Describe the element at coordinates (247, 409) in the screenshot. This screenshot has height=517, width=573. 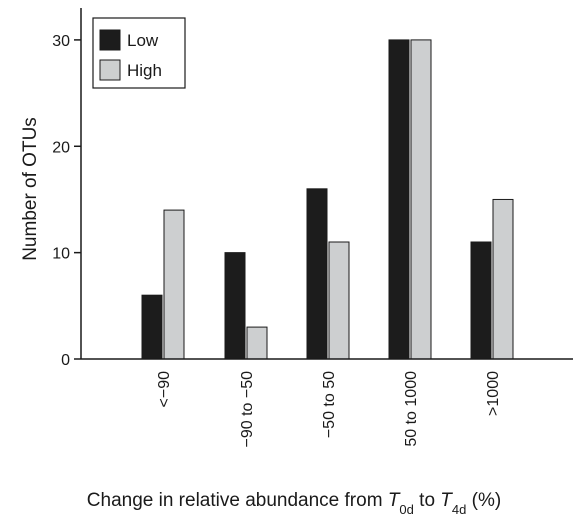
I see `x-tick-label: −90 to −50` at that location.